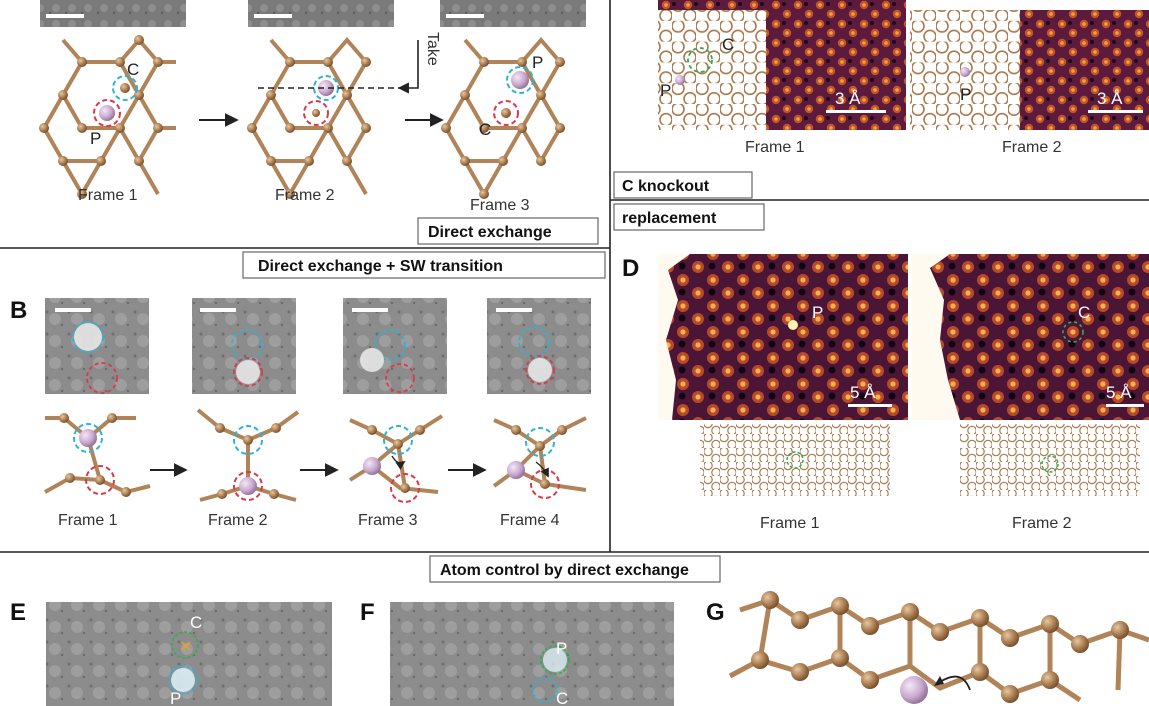  What do you see at coordinates (561, 648) in the screenshot?
I see `atom-p-label-f: P` at bounding box center [561, 648].